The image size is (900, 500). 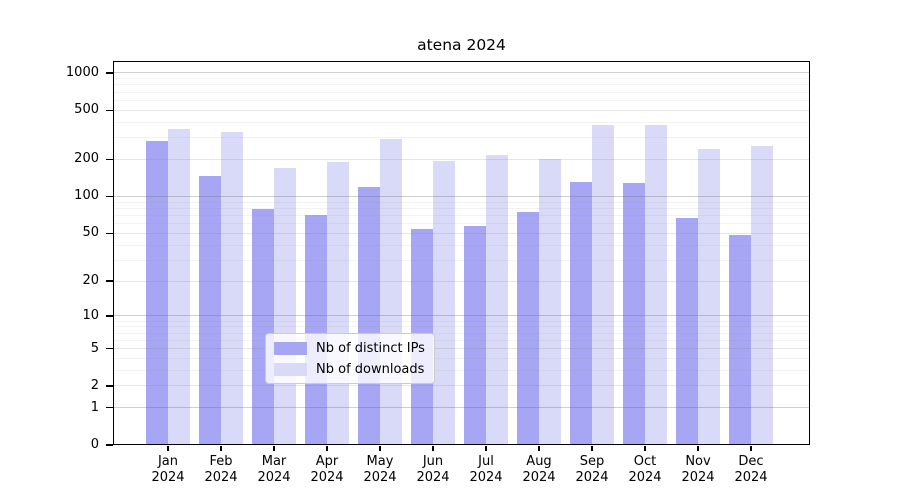 What do you see at coordinates (475, 335) in the screenshot?
I see `bar-distinct-ips-jul` at bounding box center [475, 335].